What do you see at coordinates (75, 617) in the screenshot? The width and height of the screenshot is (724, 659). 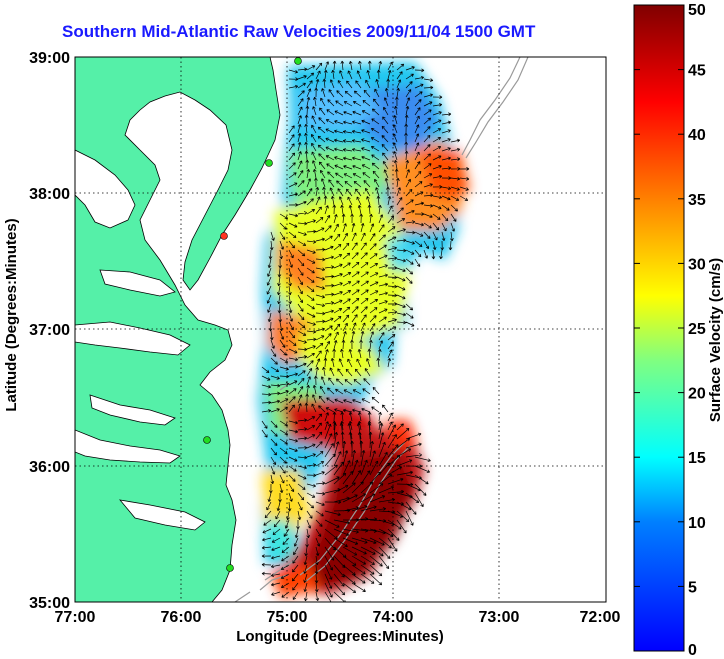 I see `x-tick-label: 77:00` at bounding box center [75, 617].